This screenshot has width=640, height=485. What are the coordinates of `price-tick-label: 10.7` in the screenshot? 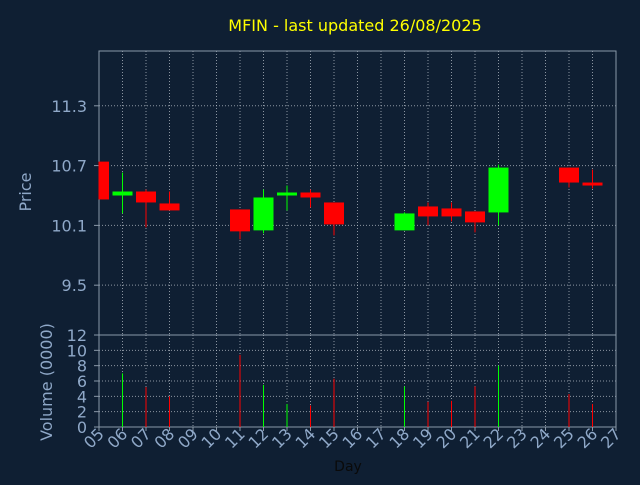 It's located at (69, 166).